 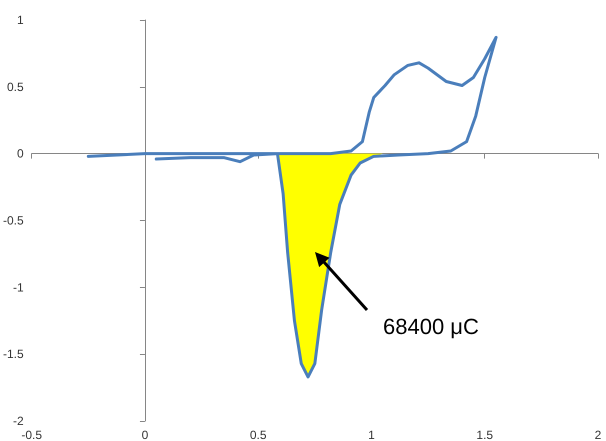 What do you see at coordinates (431, 326) in the screenshot?
I see `annotation: 68400 μC` at bounding box center [431, 326].